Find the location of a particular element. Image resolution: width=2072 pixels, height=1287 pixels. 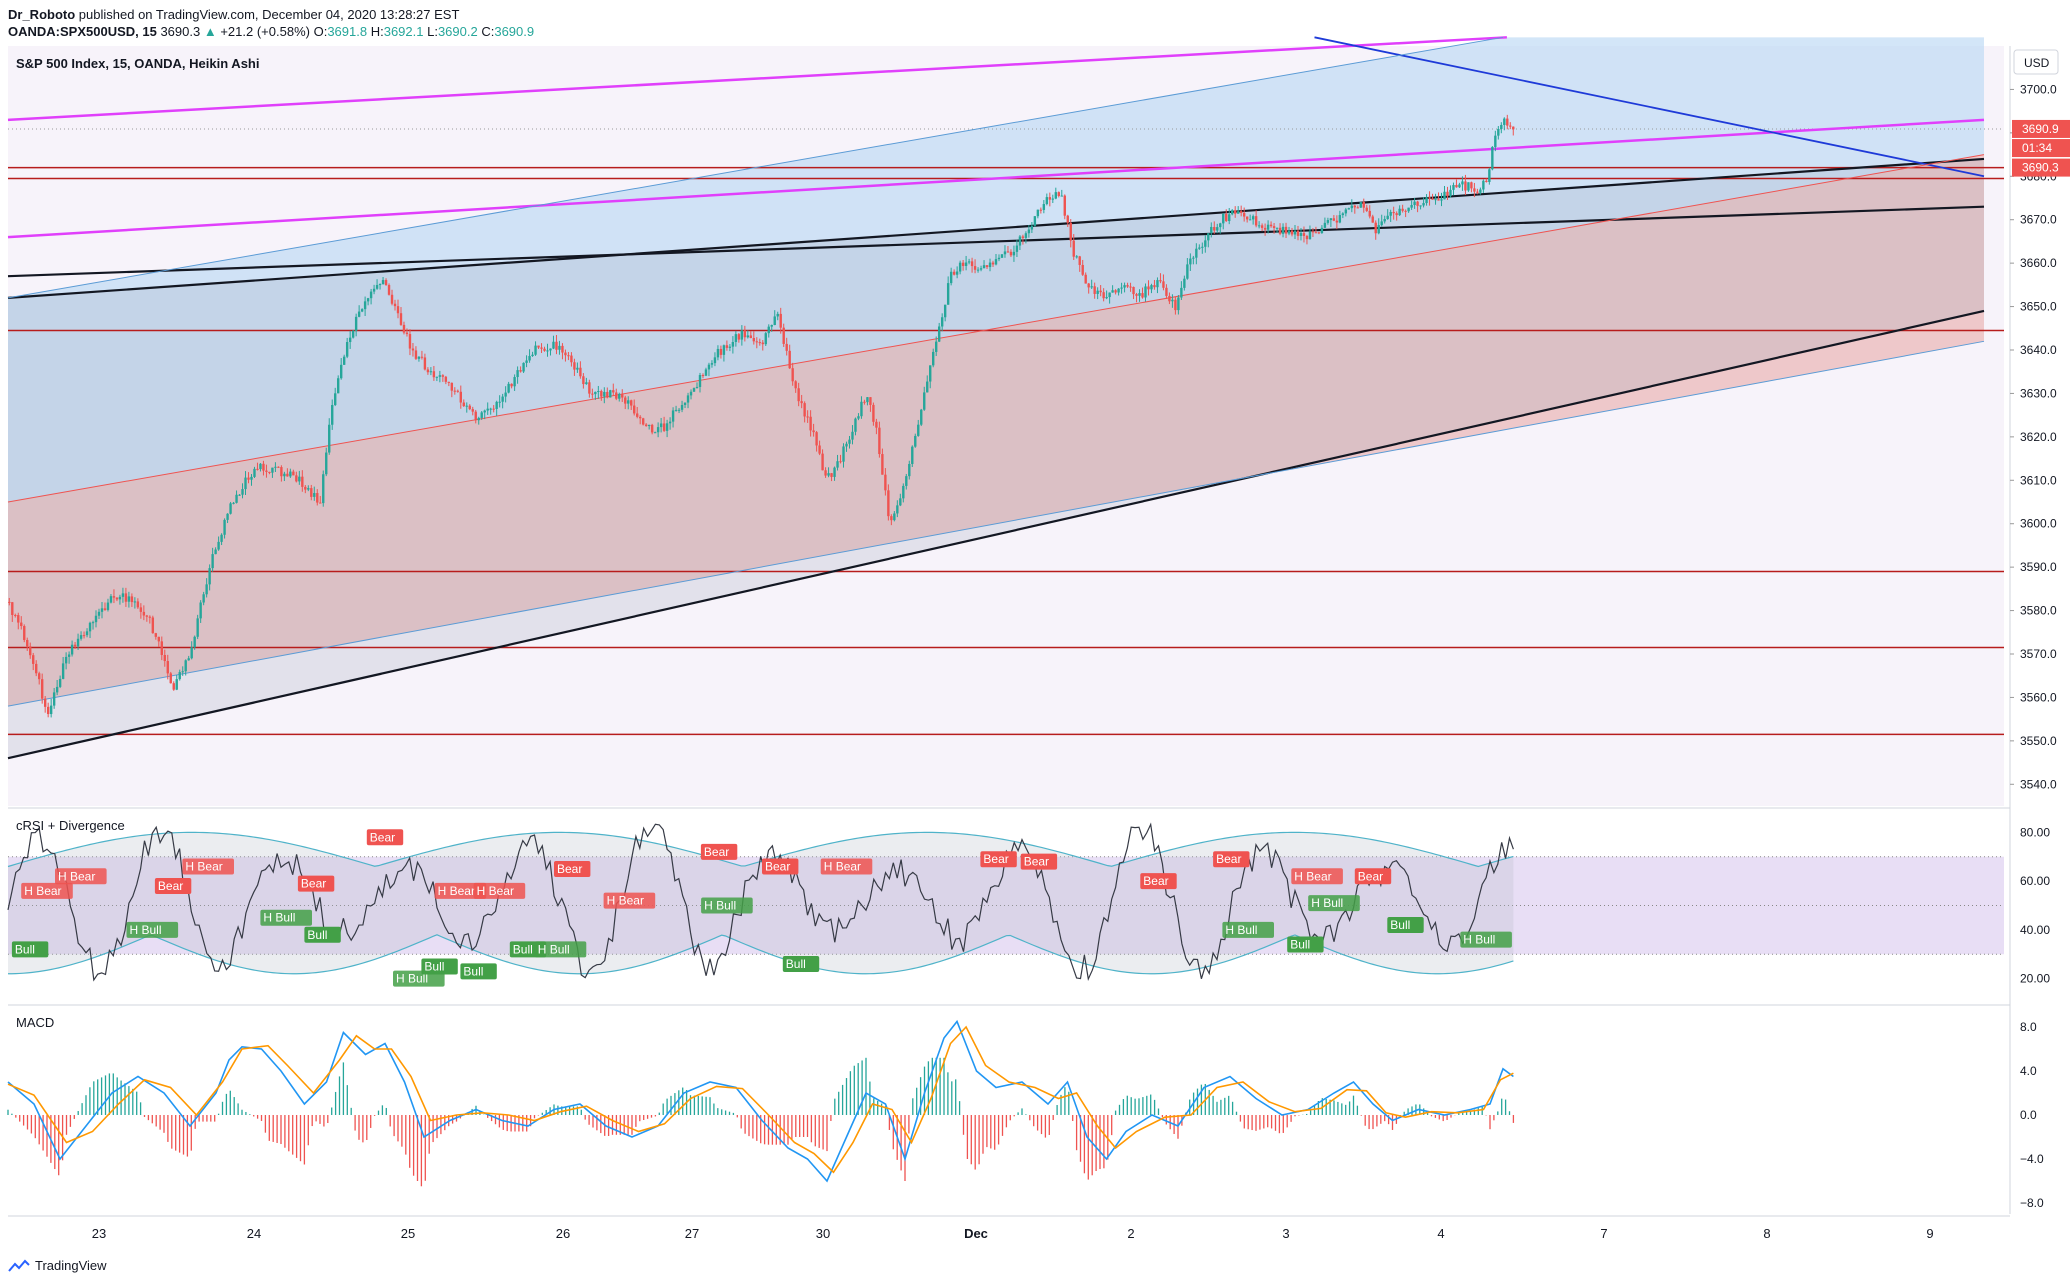

time-tick-label: 3 is located at coordinates (1285, 1233).